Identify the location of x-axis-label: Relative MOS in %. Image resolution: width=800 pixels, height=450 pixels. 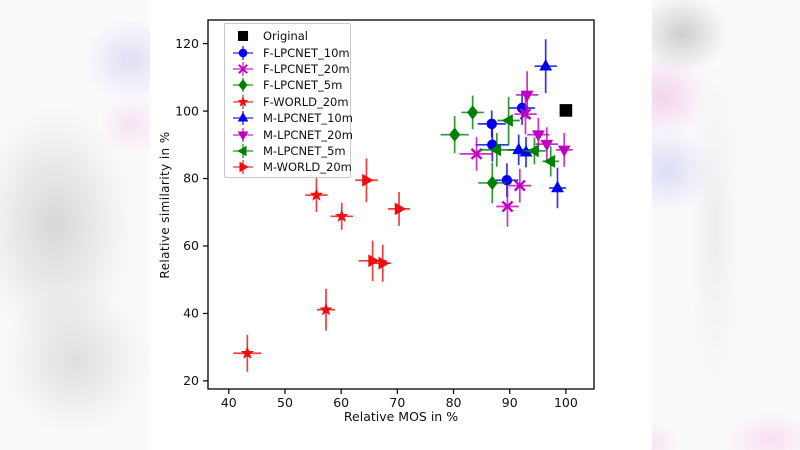
(401, 416).